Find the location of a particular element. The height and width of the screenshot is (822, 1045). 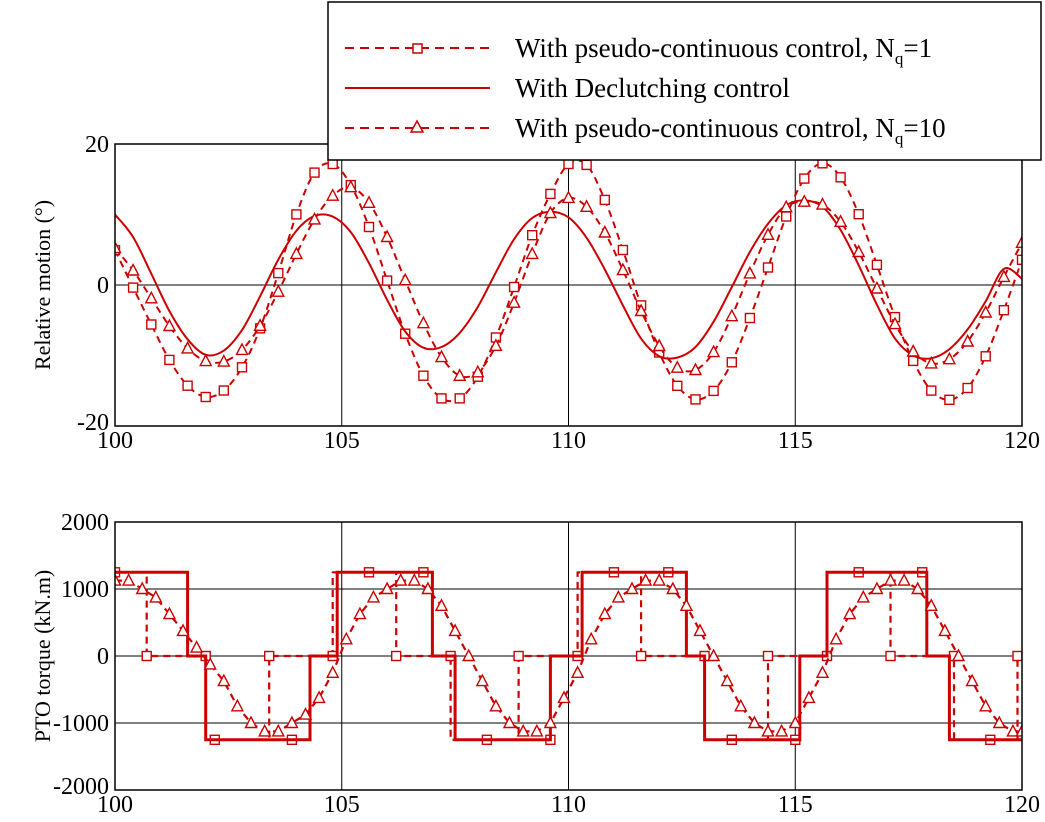

torque-y-tick--1000: -1000 is located at coordinates (81, 724).